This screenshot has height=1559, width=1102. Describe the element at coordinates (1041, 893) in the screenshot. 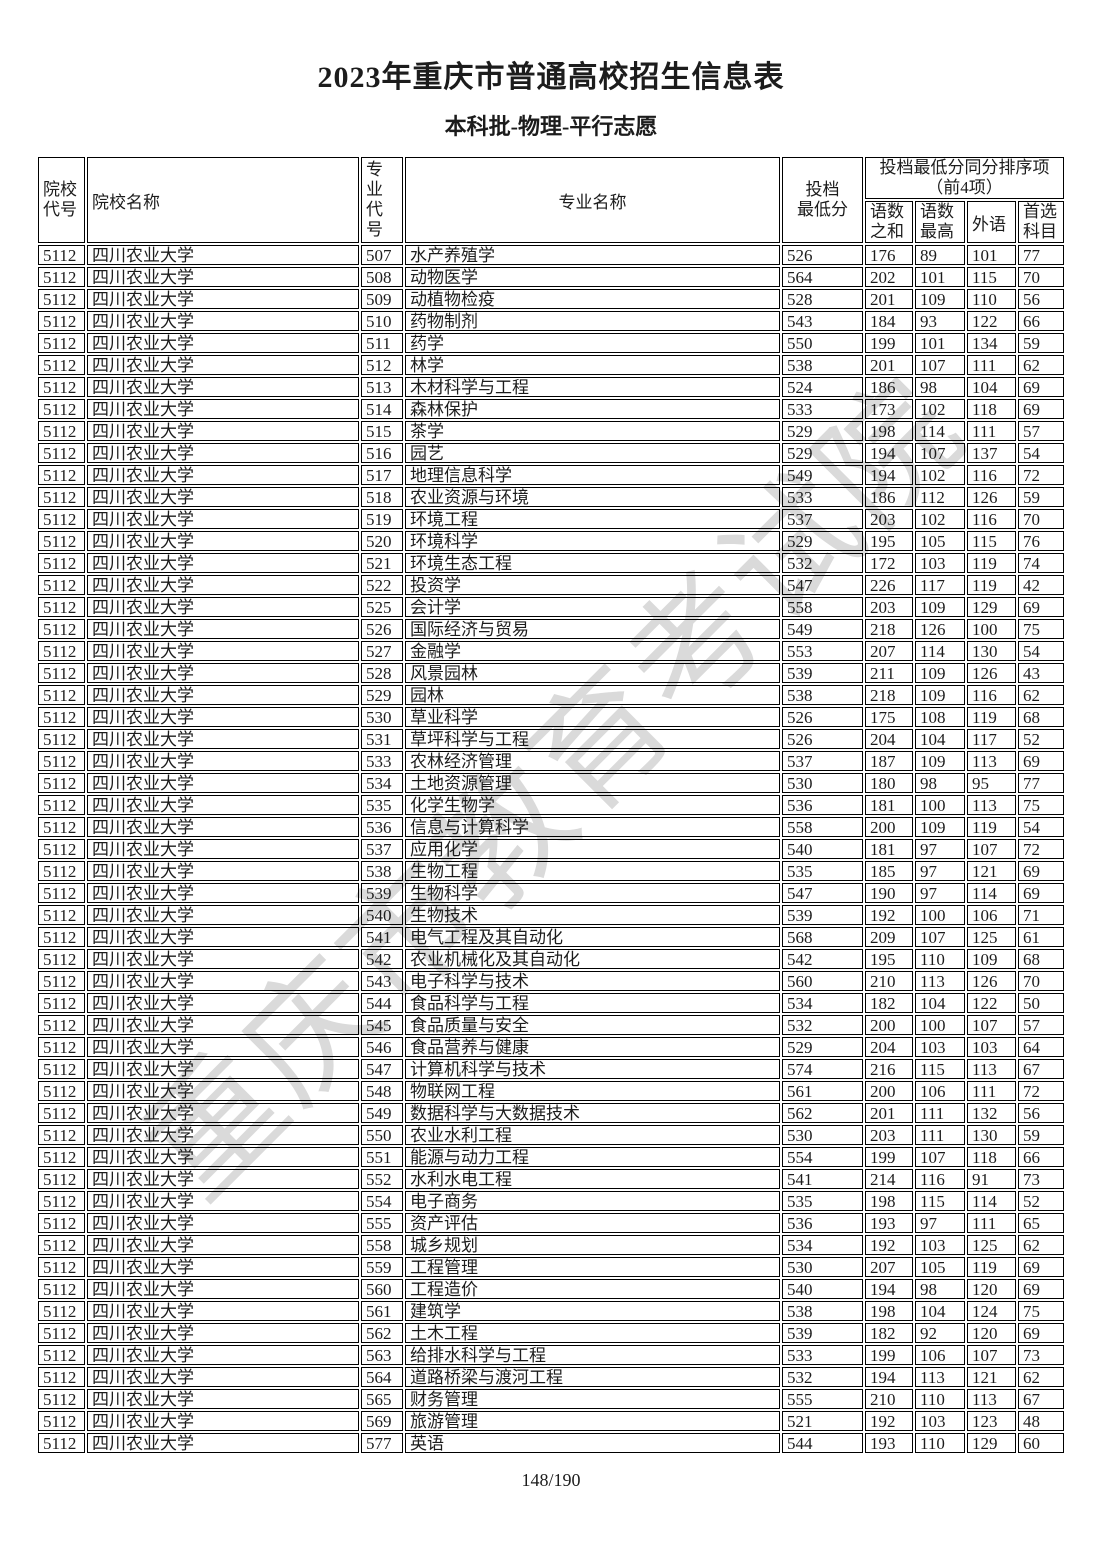

I see `cell-first-subject: 69` at that location.